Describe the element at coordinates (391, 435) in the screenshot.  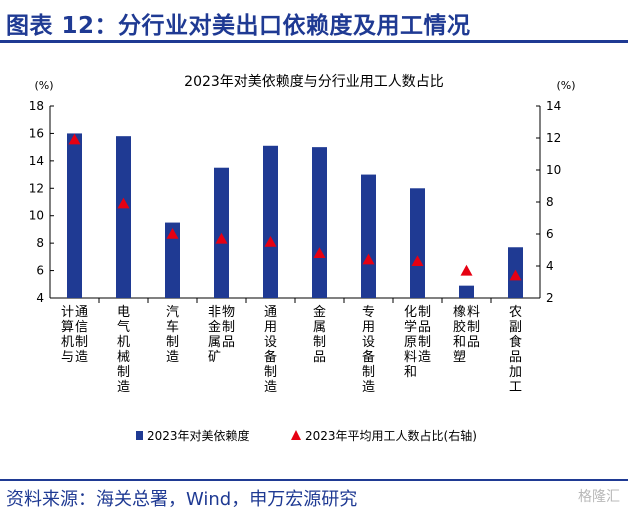
I see `legend-triangle-label: 2023年平均用工人数占比(右轴)` at that location.